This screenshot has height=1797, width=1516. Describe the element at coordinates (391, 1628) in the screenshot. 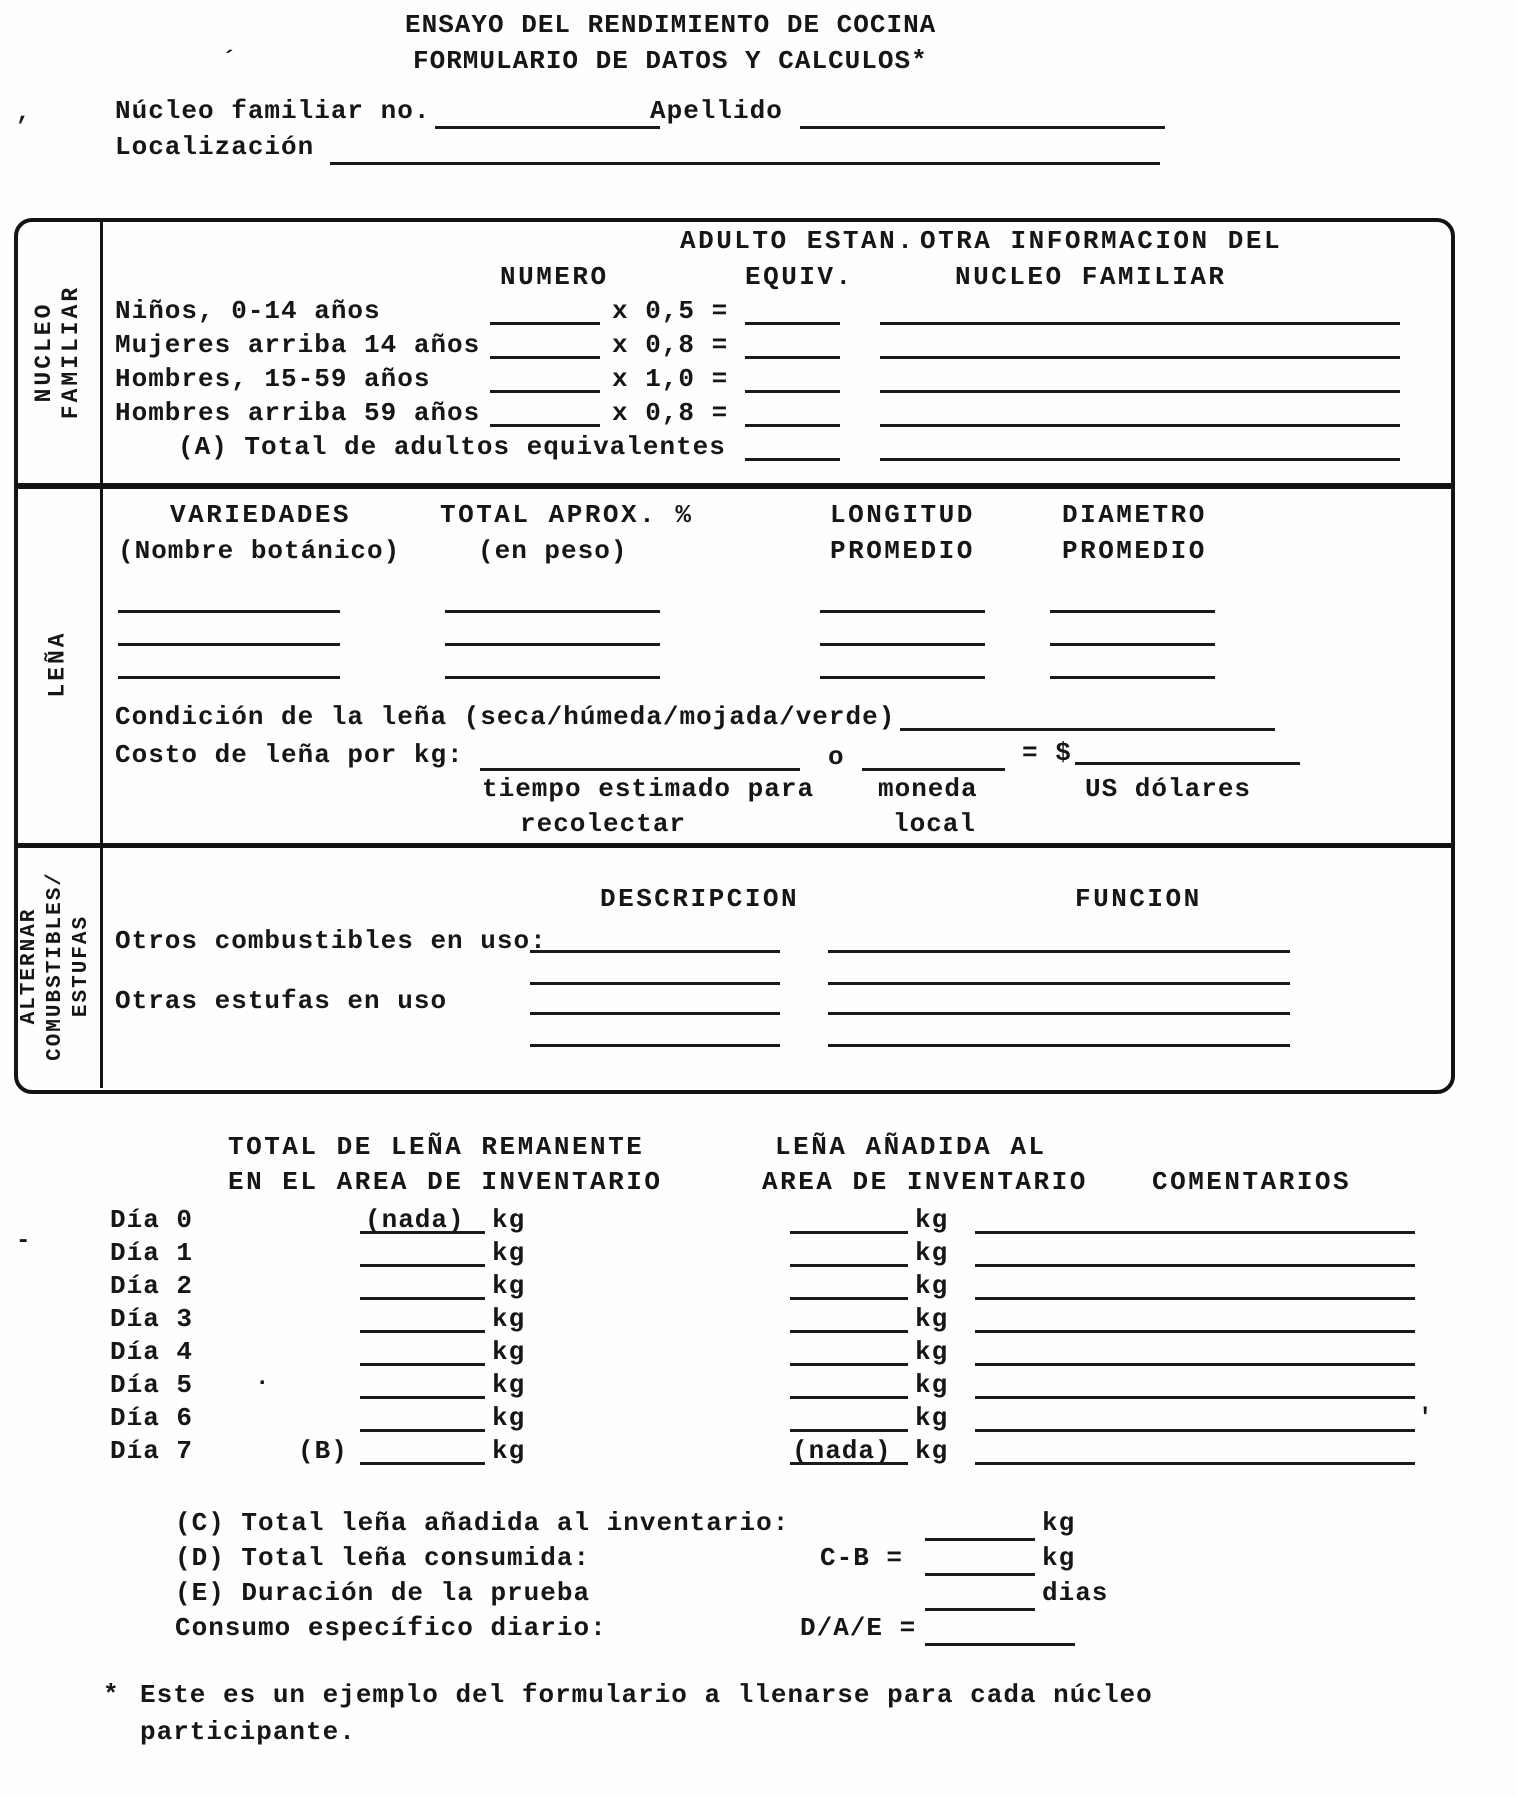

I see `summary-daily-label: Consumo específico diario:` at that location.